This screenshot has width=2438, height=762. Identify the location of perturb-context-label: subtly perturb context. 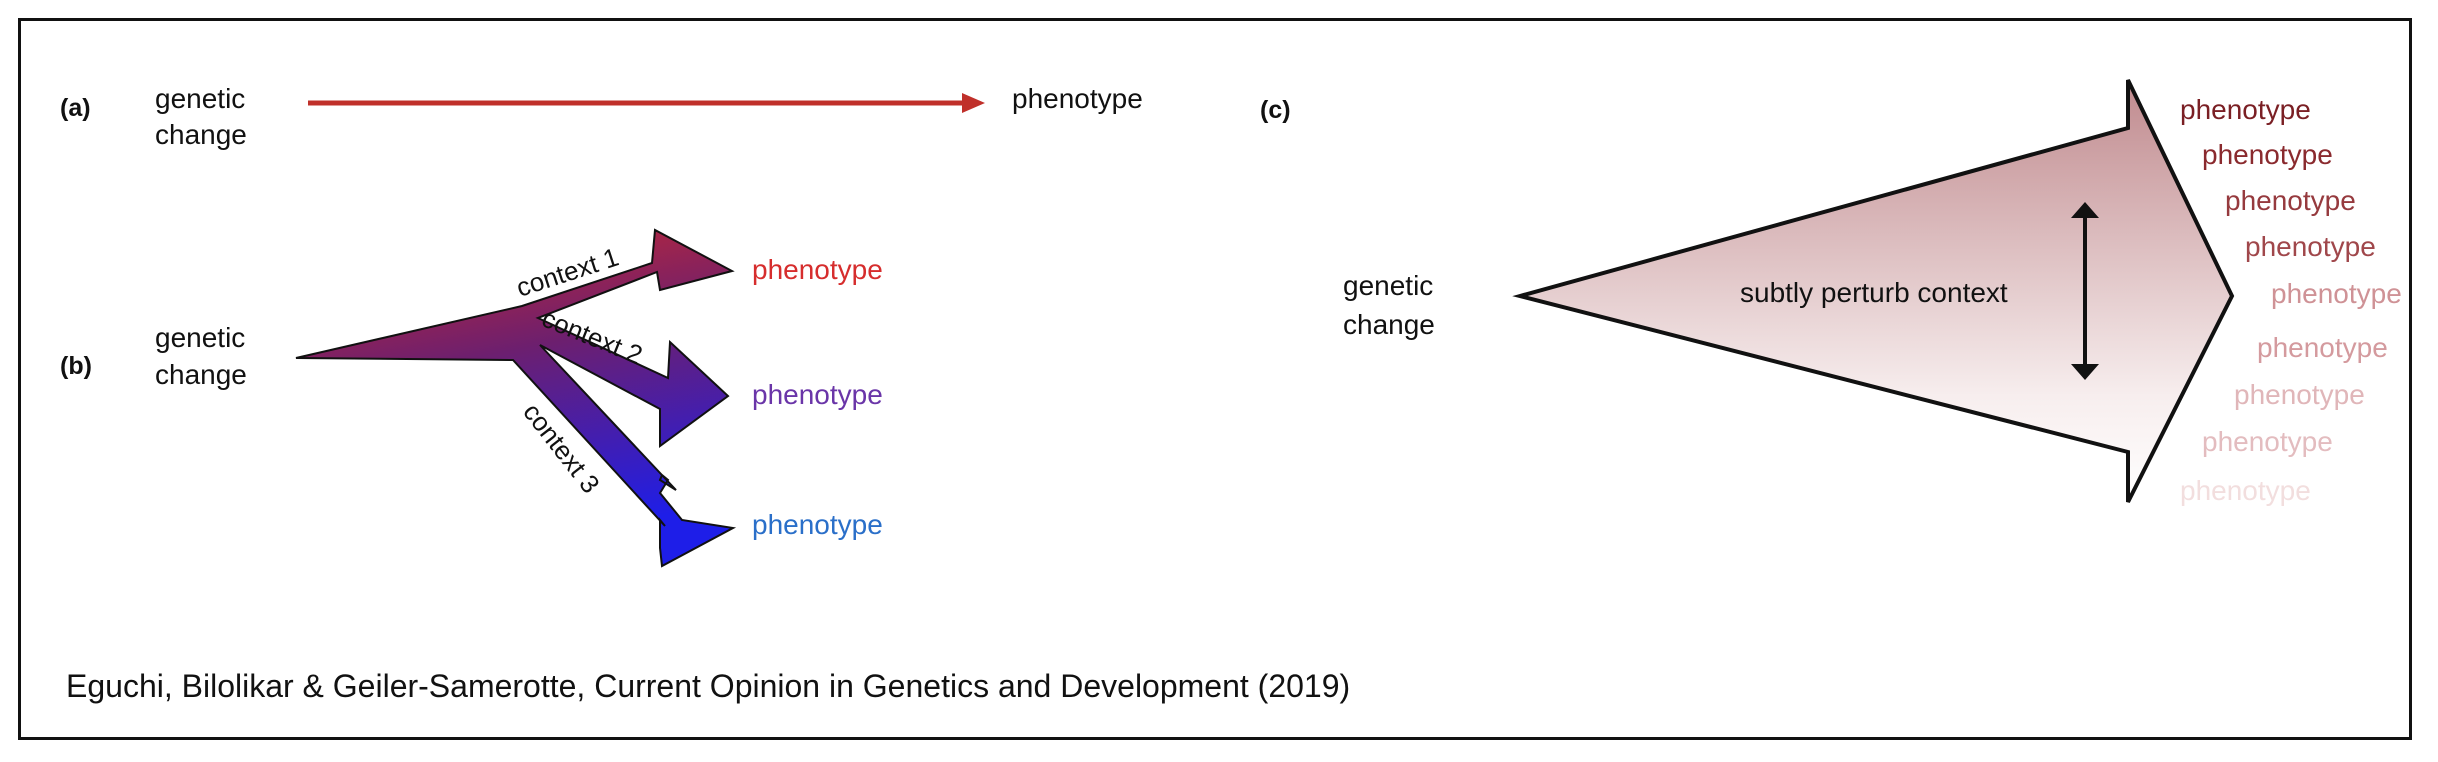
(1874, 292).